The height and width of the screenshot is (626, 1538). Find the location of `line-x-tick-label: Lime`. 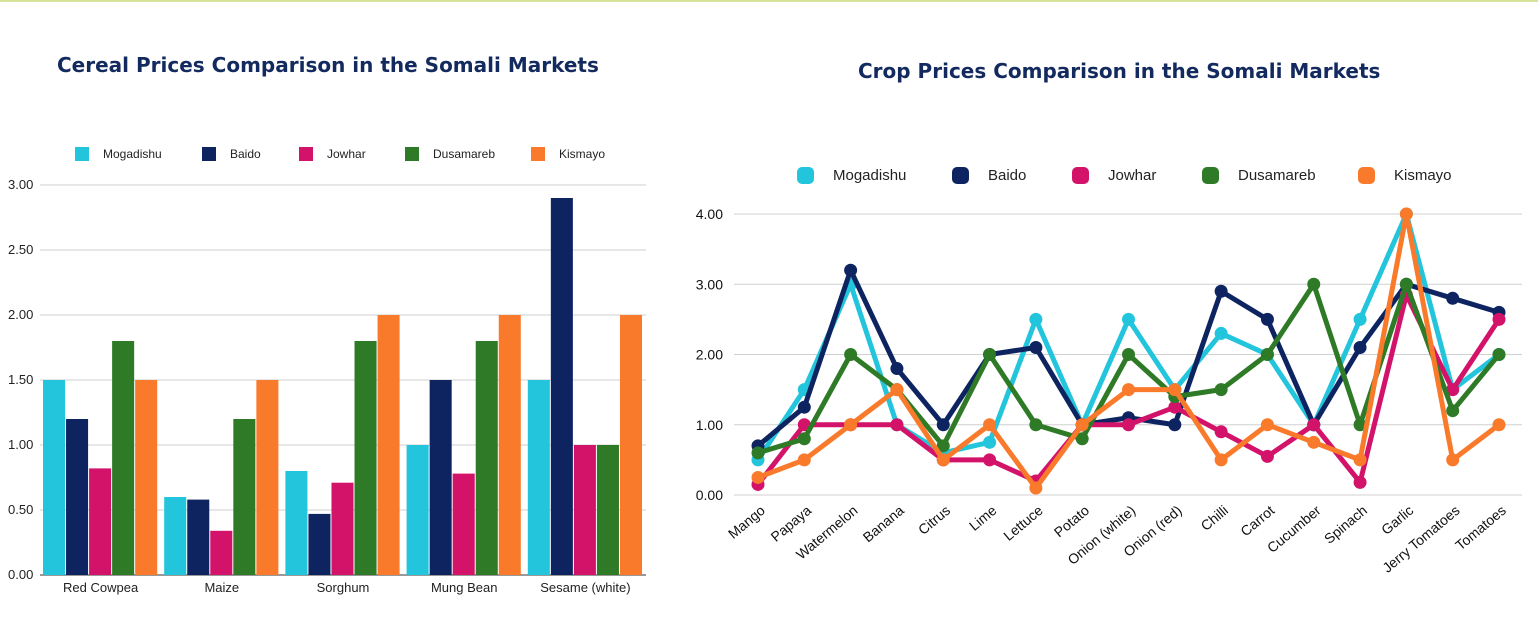

line-x-tick-label: Lime is located at coordinates (983, 518).